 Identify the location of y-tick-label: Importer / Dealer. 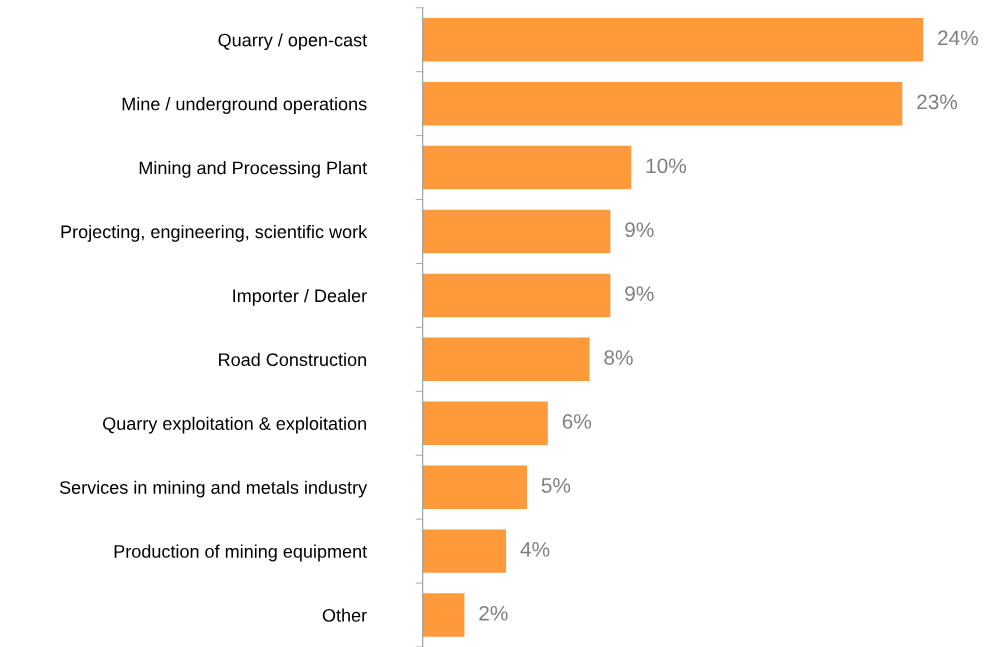
(300, 297).